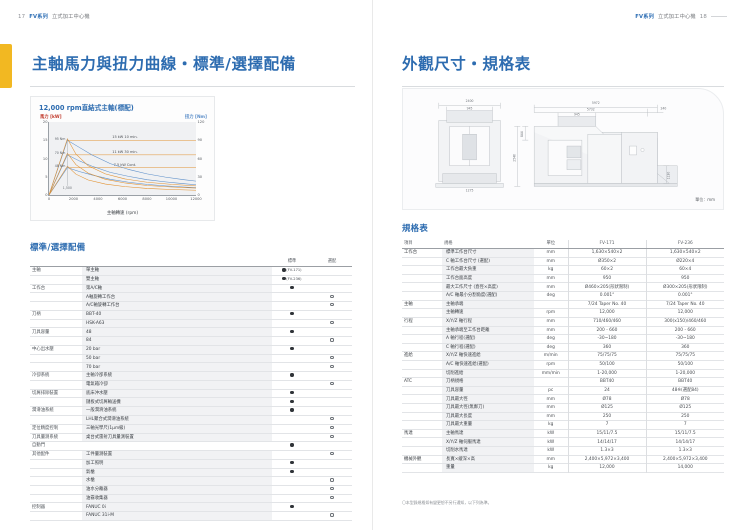  Describe the element at coordinates (294, 270) in the screenshot. I see `option-model-note: (FV-171)` at that location.